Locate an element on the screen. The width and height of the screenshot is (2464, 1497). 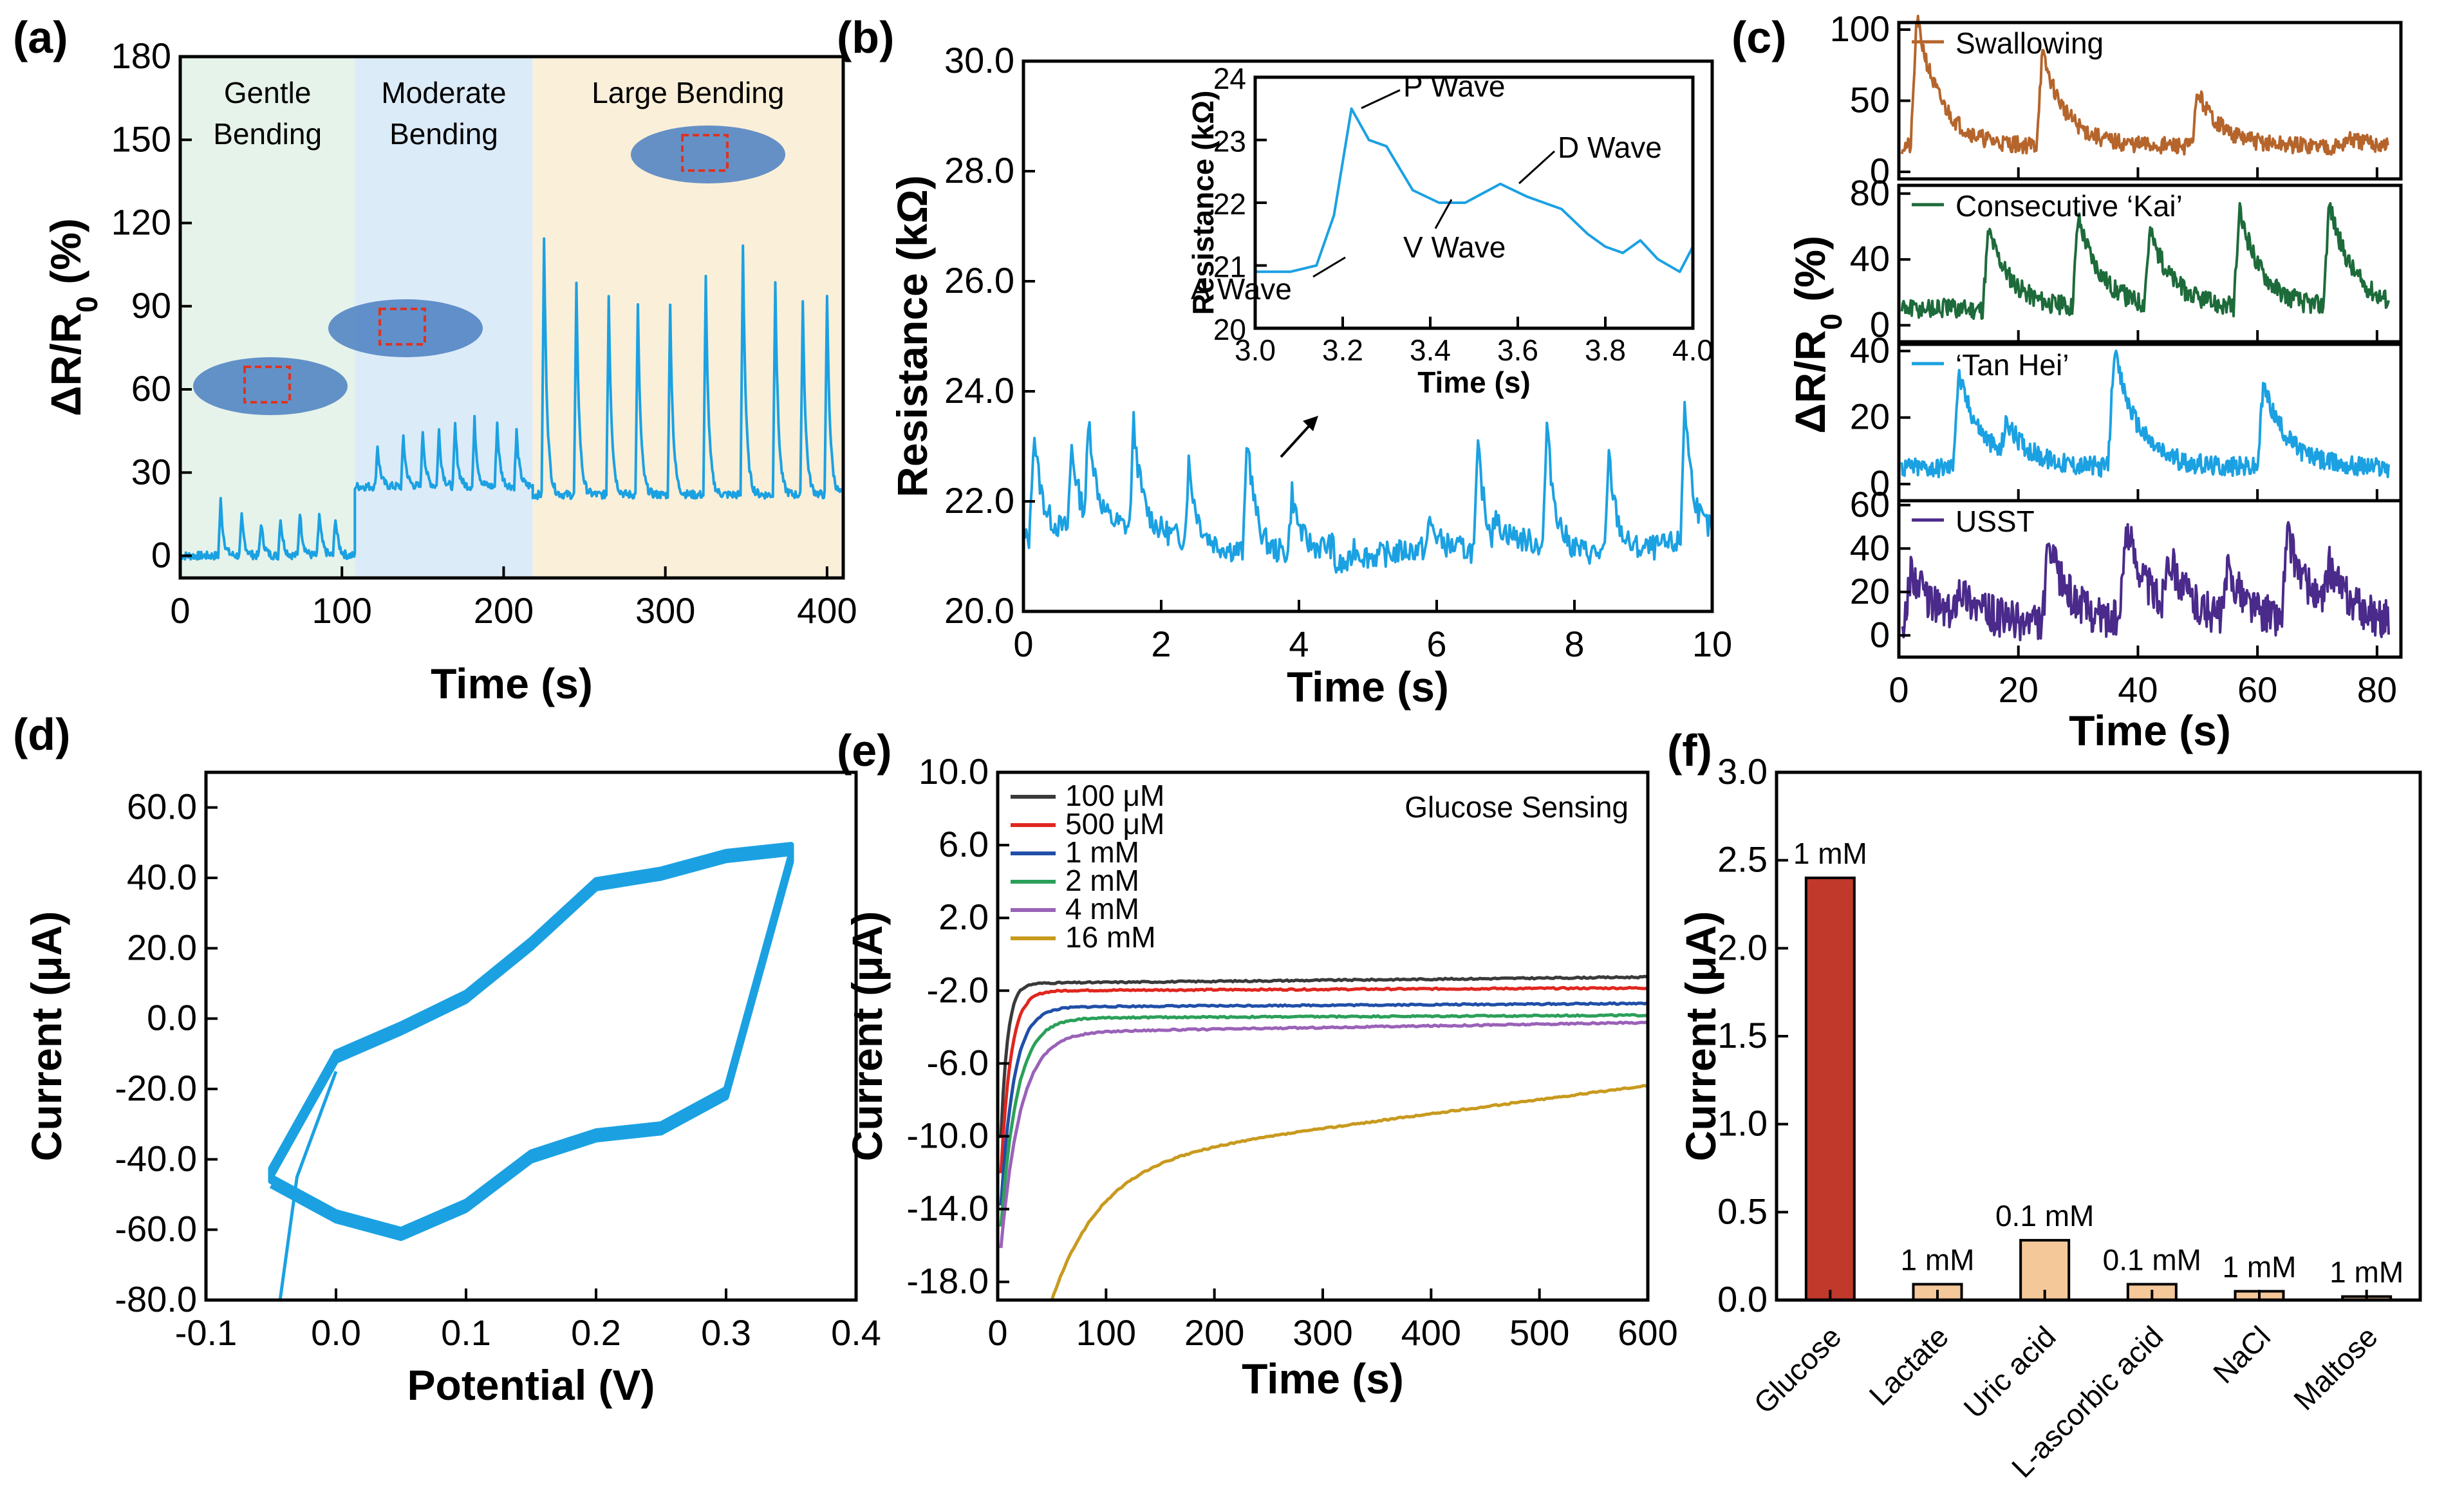
inset-xtick-label: 3.8 is located at coordinates (1605, 350).